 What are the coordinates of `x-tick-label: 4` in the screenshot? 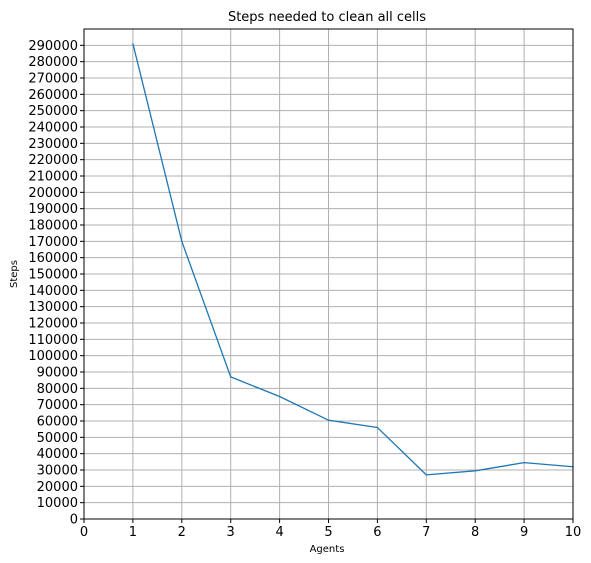 It's located at (279, 532).